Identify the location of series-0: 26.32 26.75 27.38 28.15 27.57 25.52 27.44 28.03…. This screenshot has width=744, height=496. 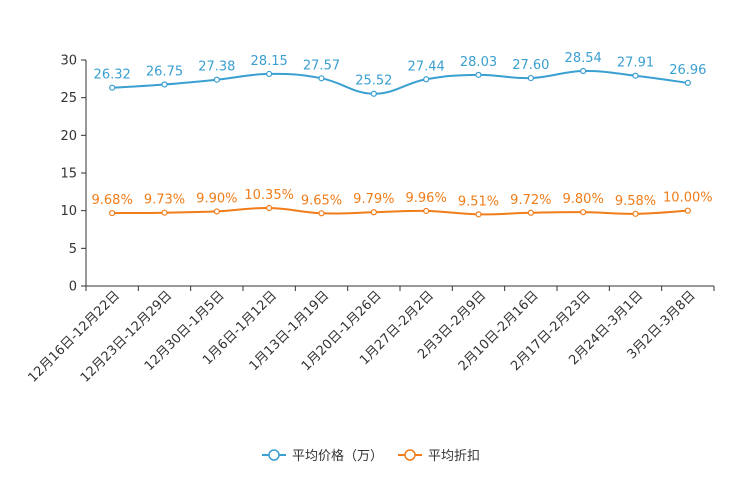
(400, 74).